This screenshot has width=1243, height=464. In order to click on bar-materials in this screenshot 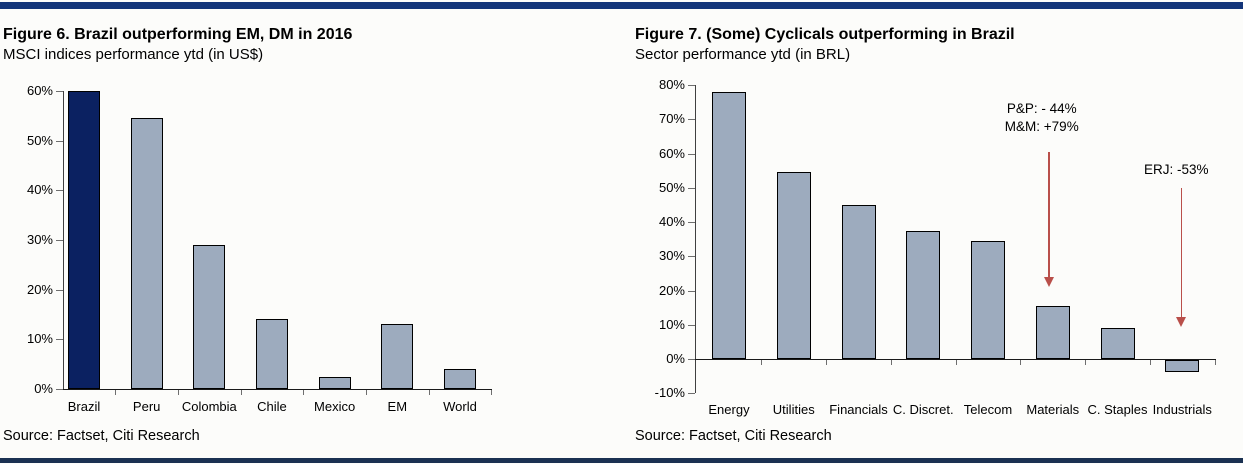, I will do `click(1052, 332)`.